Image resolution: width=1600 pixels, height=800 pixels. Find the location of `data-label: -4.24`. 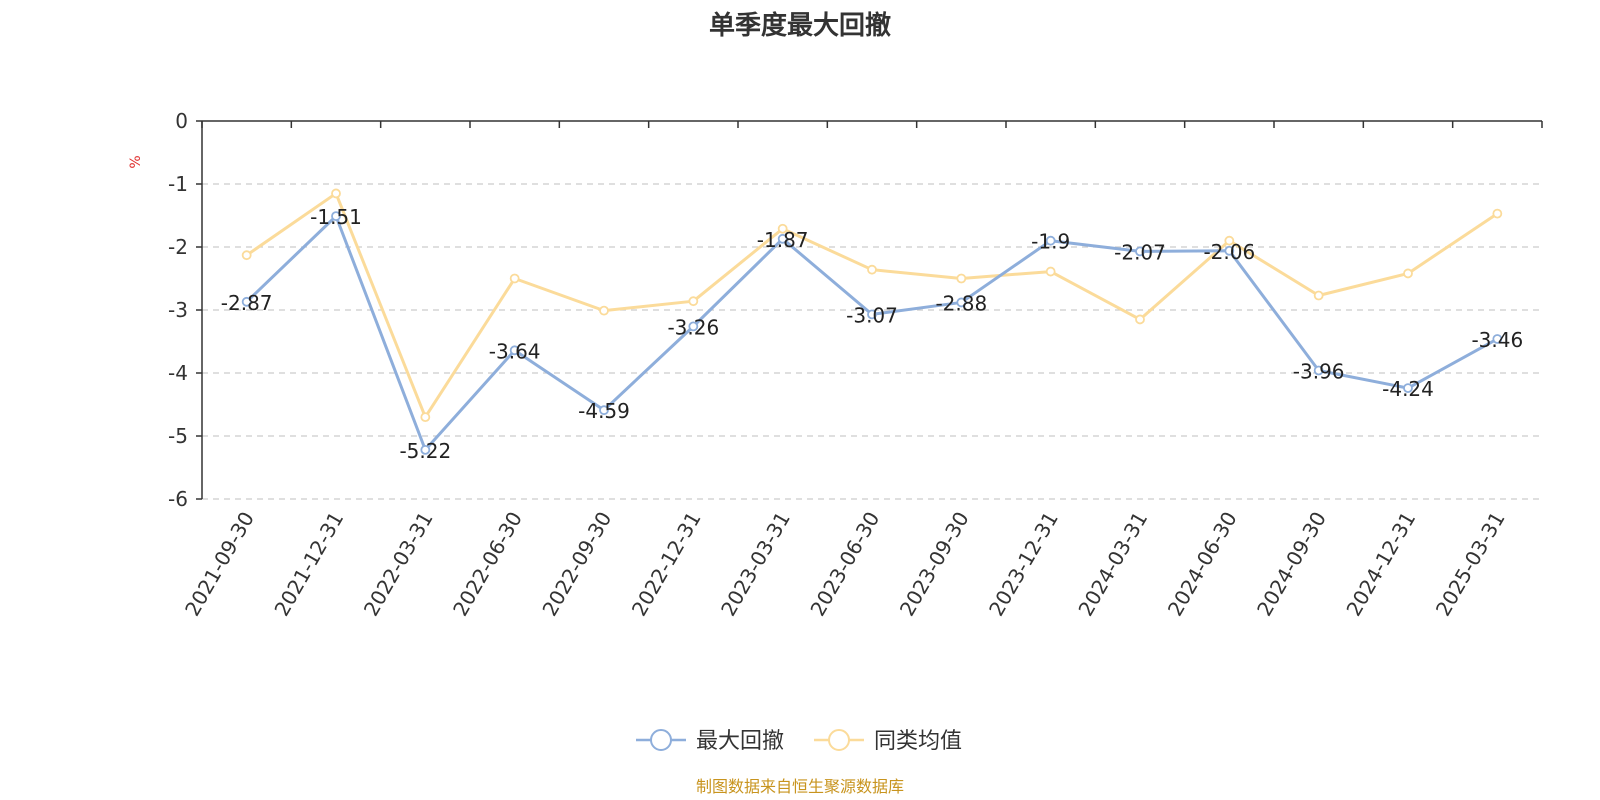

data-label: -4.24 is located at coordinates (1408, 389).